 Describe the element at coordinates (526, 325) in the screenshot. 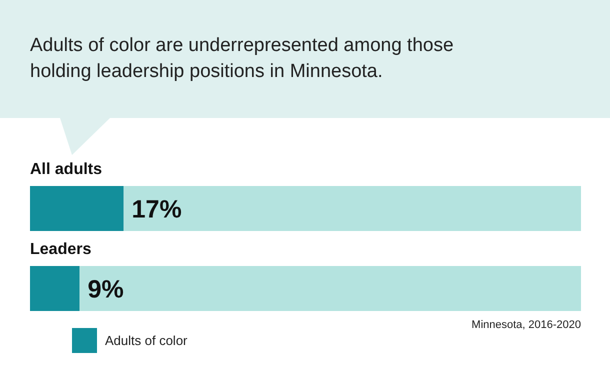

I see `text: Minnesota, 2016-2020` at that location.